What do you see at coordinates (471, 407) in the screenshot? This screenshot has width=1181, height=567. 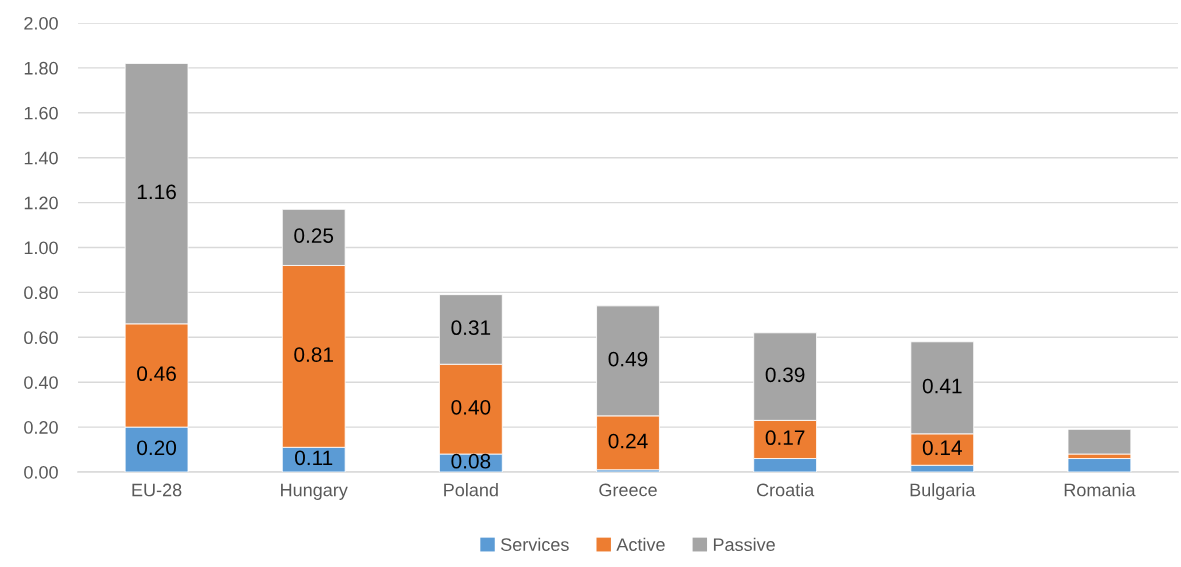 I see `data-label: 0.40` at bounding box center [471, 407].